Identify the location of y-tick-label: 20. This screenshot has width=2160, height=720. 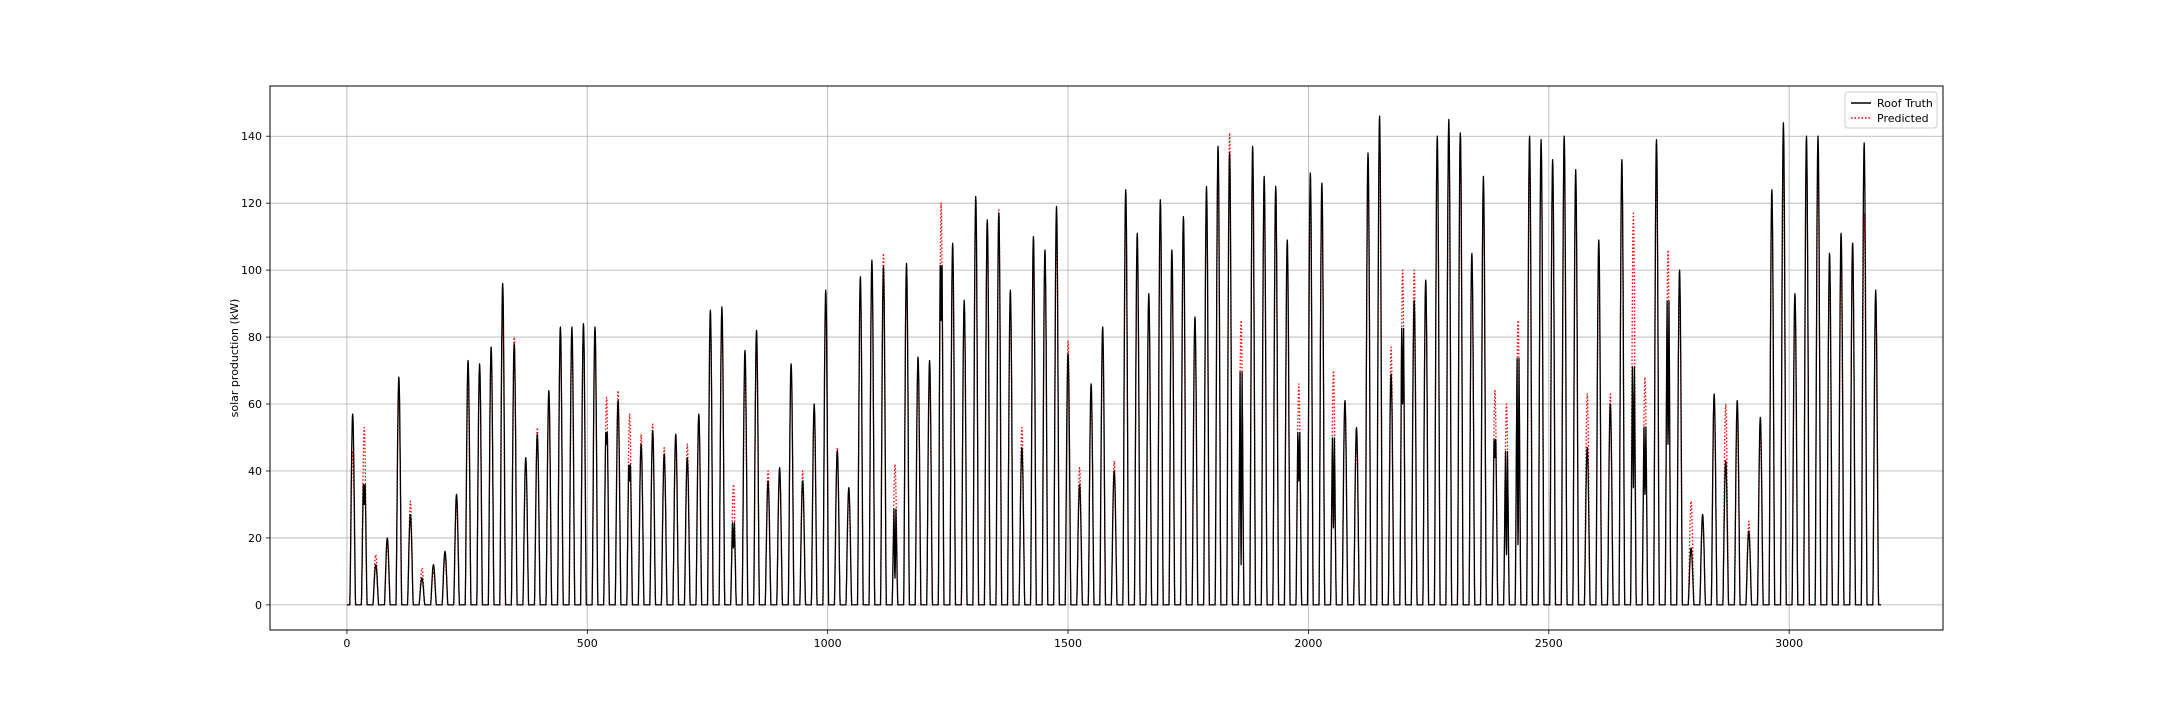
(255, 538).